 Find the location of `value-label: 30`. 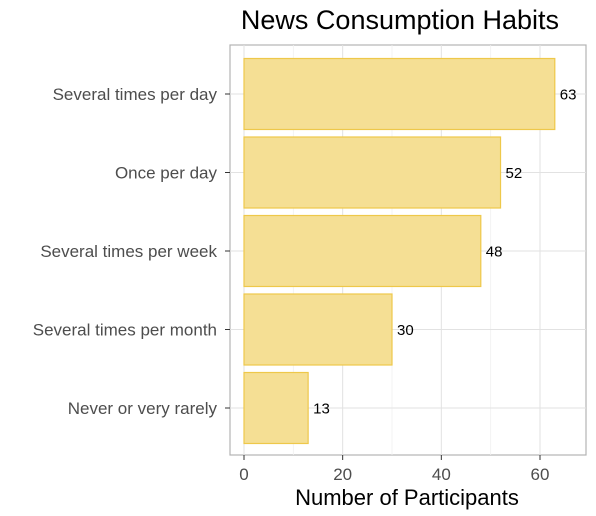

value-label: 30 is located at coordinates (405, 330).